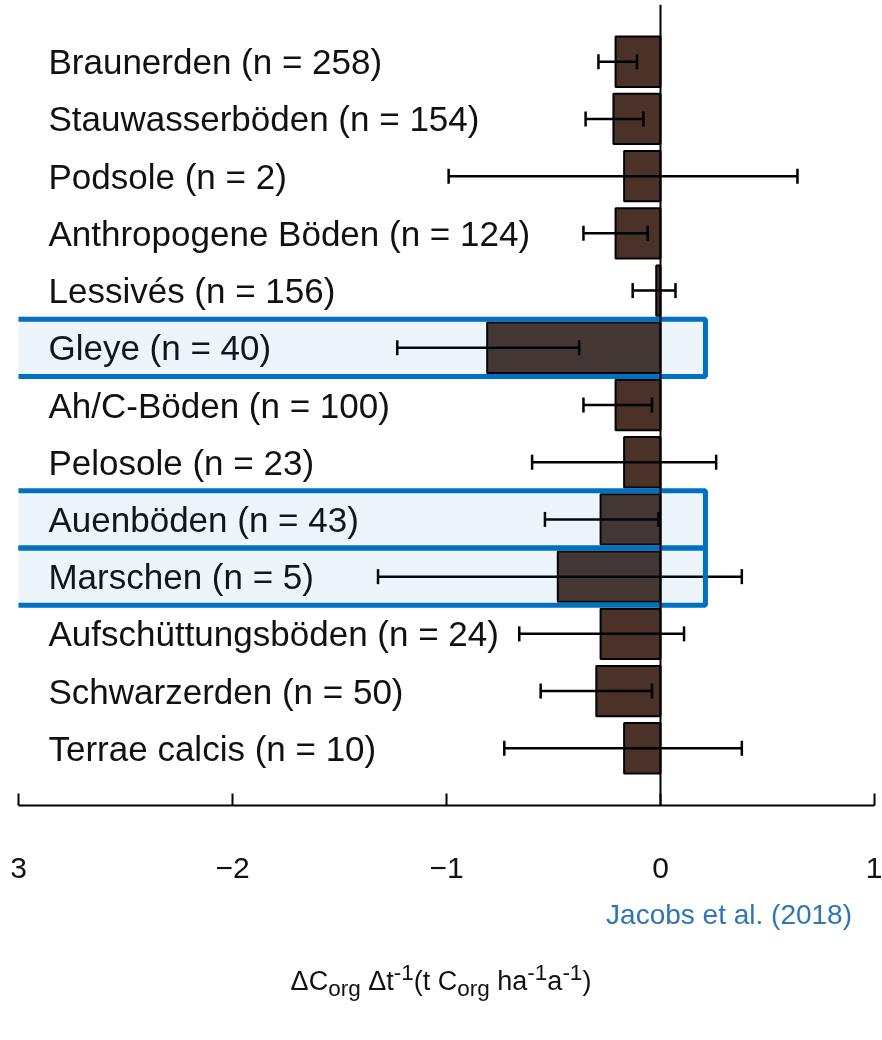 This screenshot has width=882, height=1040. What do you see at coordinates (192, 291) in the screenshot?
I see `y-tick-label: Lessivés (n = 156)` at bounding box center [192, 291].